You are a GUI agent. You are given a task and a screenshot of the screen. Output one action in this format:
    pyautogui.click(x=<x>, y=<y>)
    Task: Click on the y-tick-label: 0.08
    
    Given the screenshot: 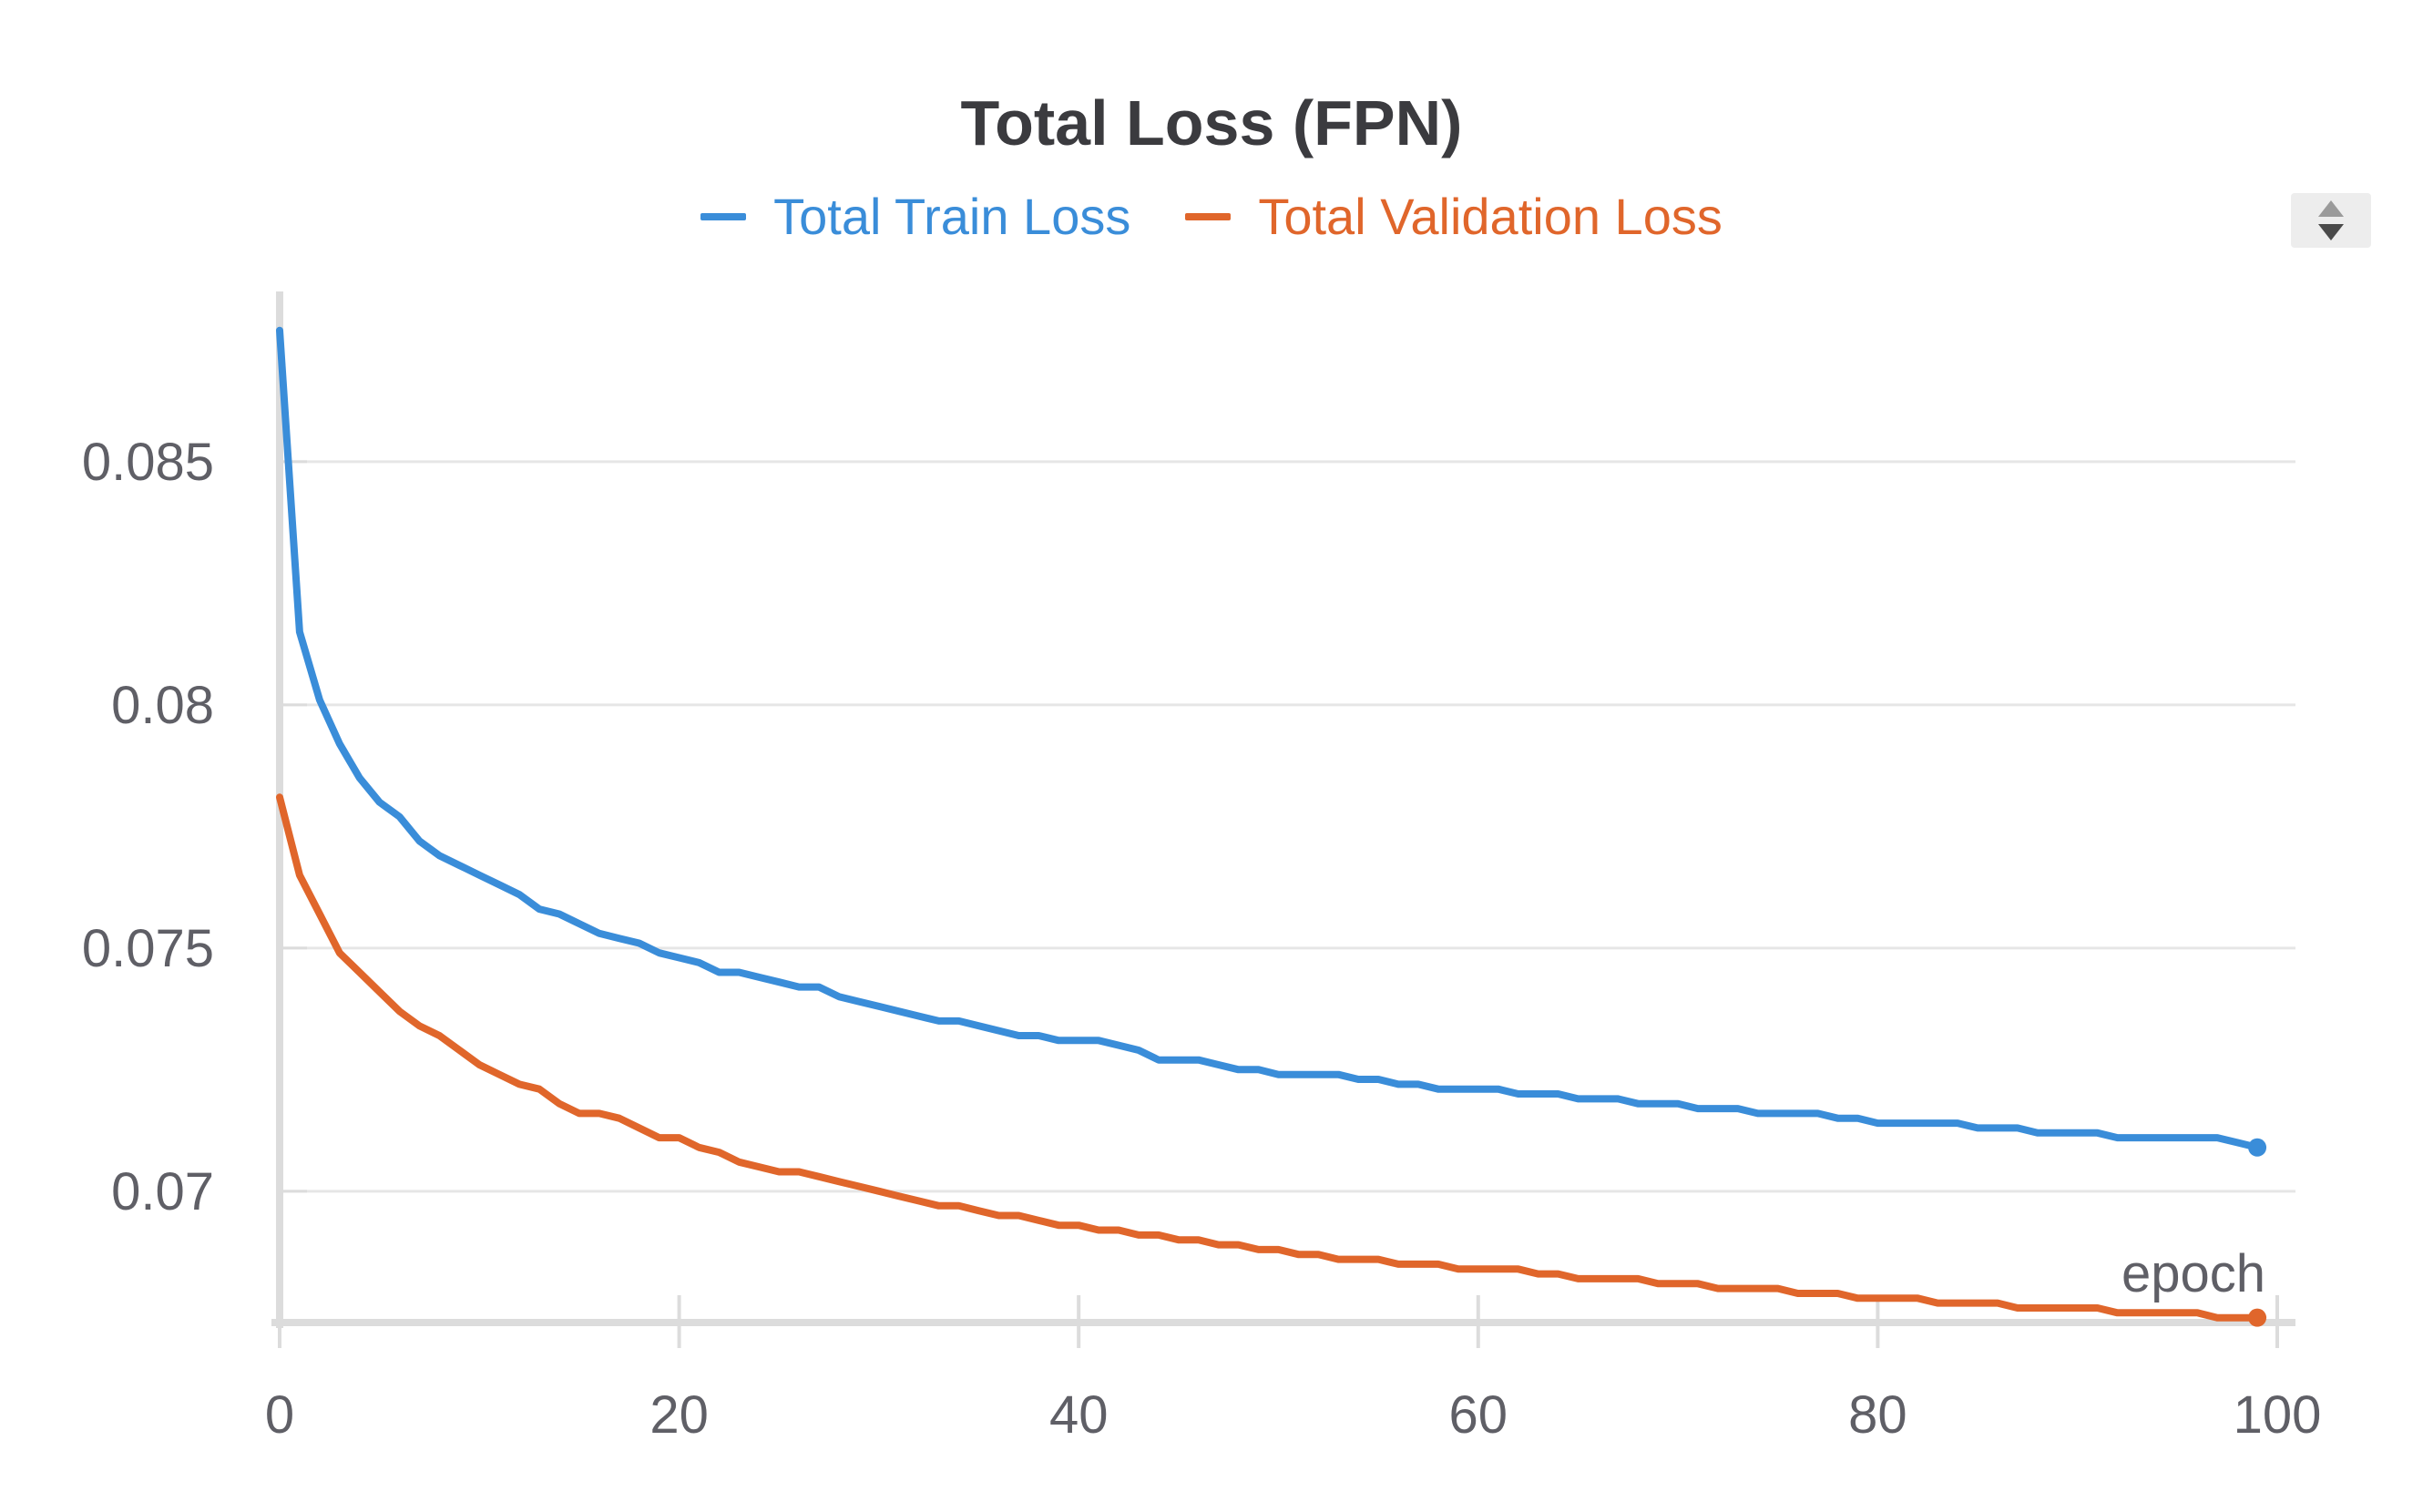 What is the action you would take?
    pyautogui.click(x=163, y=705)
    